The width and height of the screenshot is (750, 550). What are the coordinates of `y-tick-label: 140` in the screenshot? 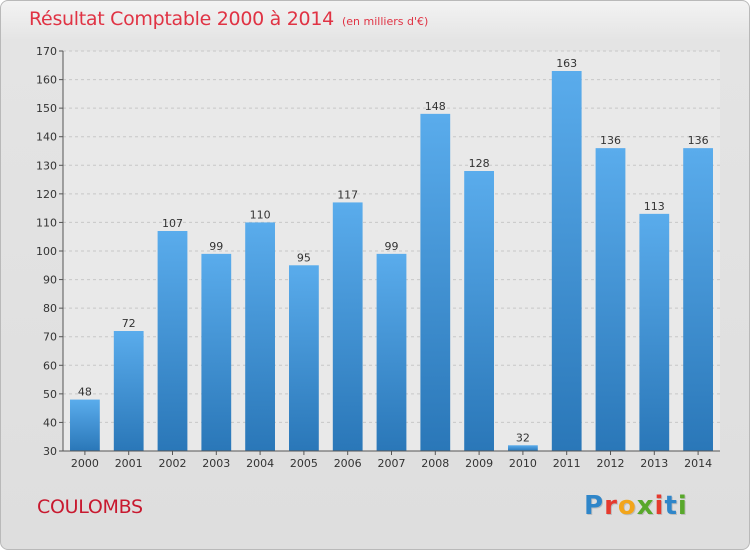 It's located at (46, 137).